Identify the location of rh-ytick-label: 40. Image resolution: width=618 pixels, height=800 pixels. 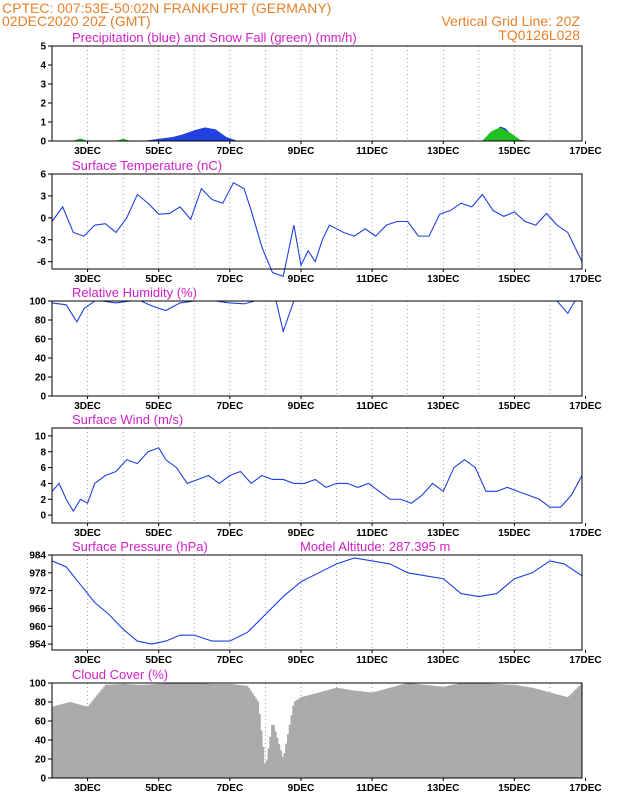
(41, 359).